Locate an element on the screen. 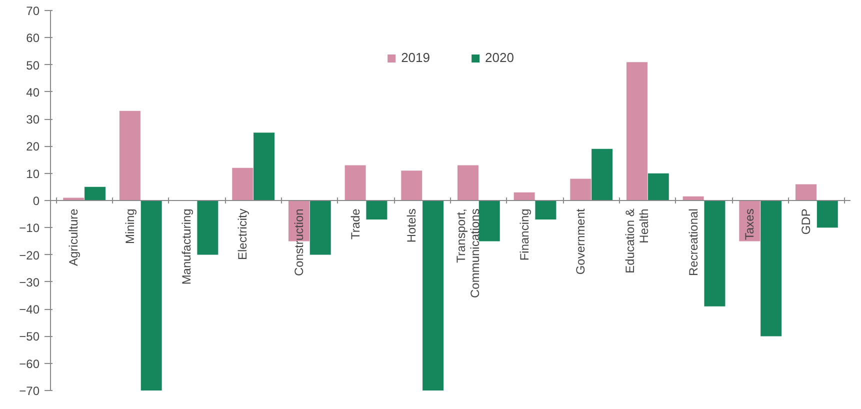 Image resolution: width=861 pixels, height=409 pixels. x-tick-label: Education & Health is located at coordinates (636, 241).